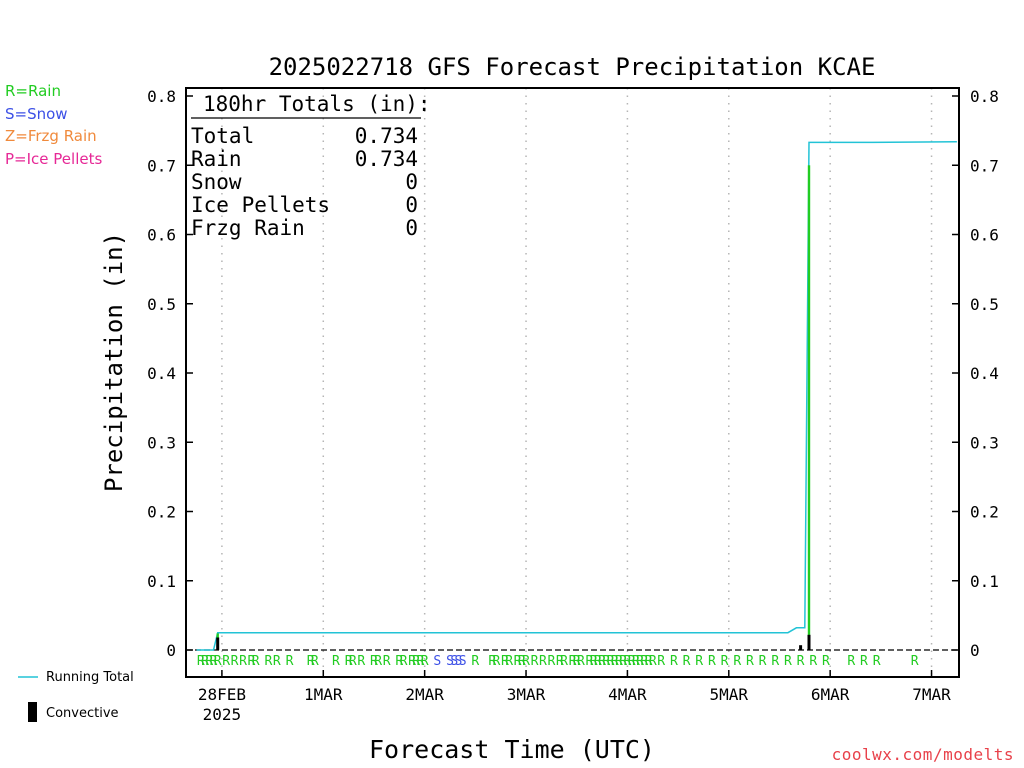 The image size is (1024, 768). What do you see at coordinates (53, 125) in the screenshot?
I see `ptype-legend: R=Rain S=Snow Z=Frzg Rain P=Ice Pellets` at bounding box center [53, 125].